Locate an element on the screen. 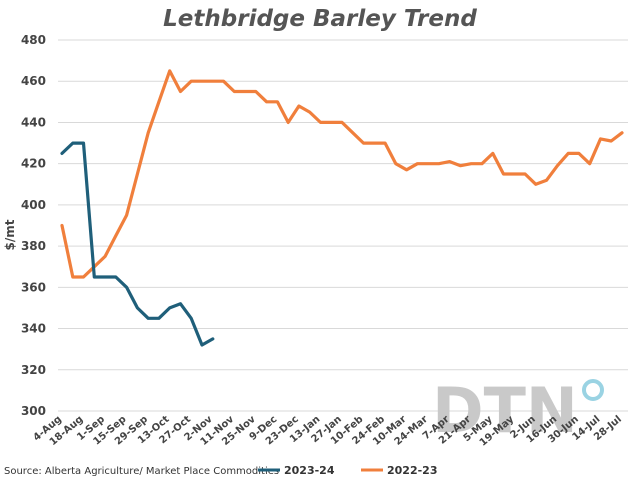 This screenshot has width=640, height=480. y-tick-label: 400 is located at coordinates (33, 205).